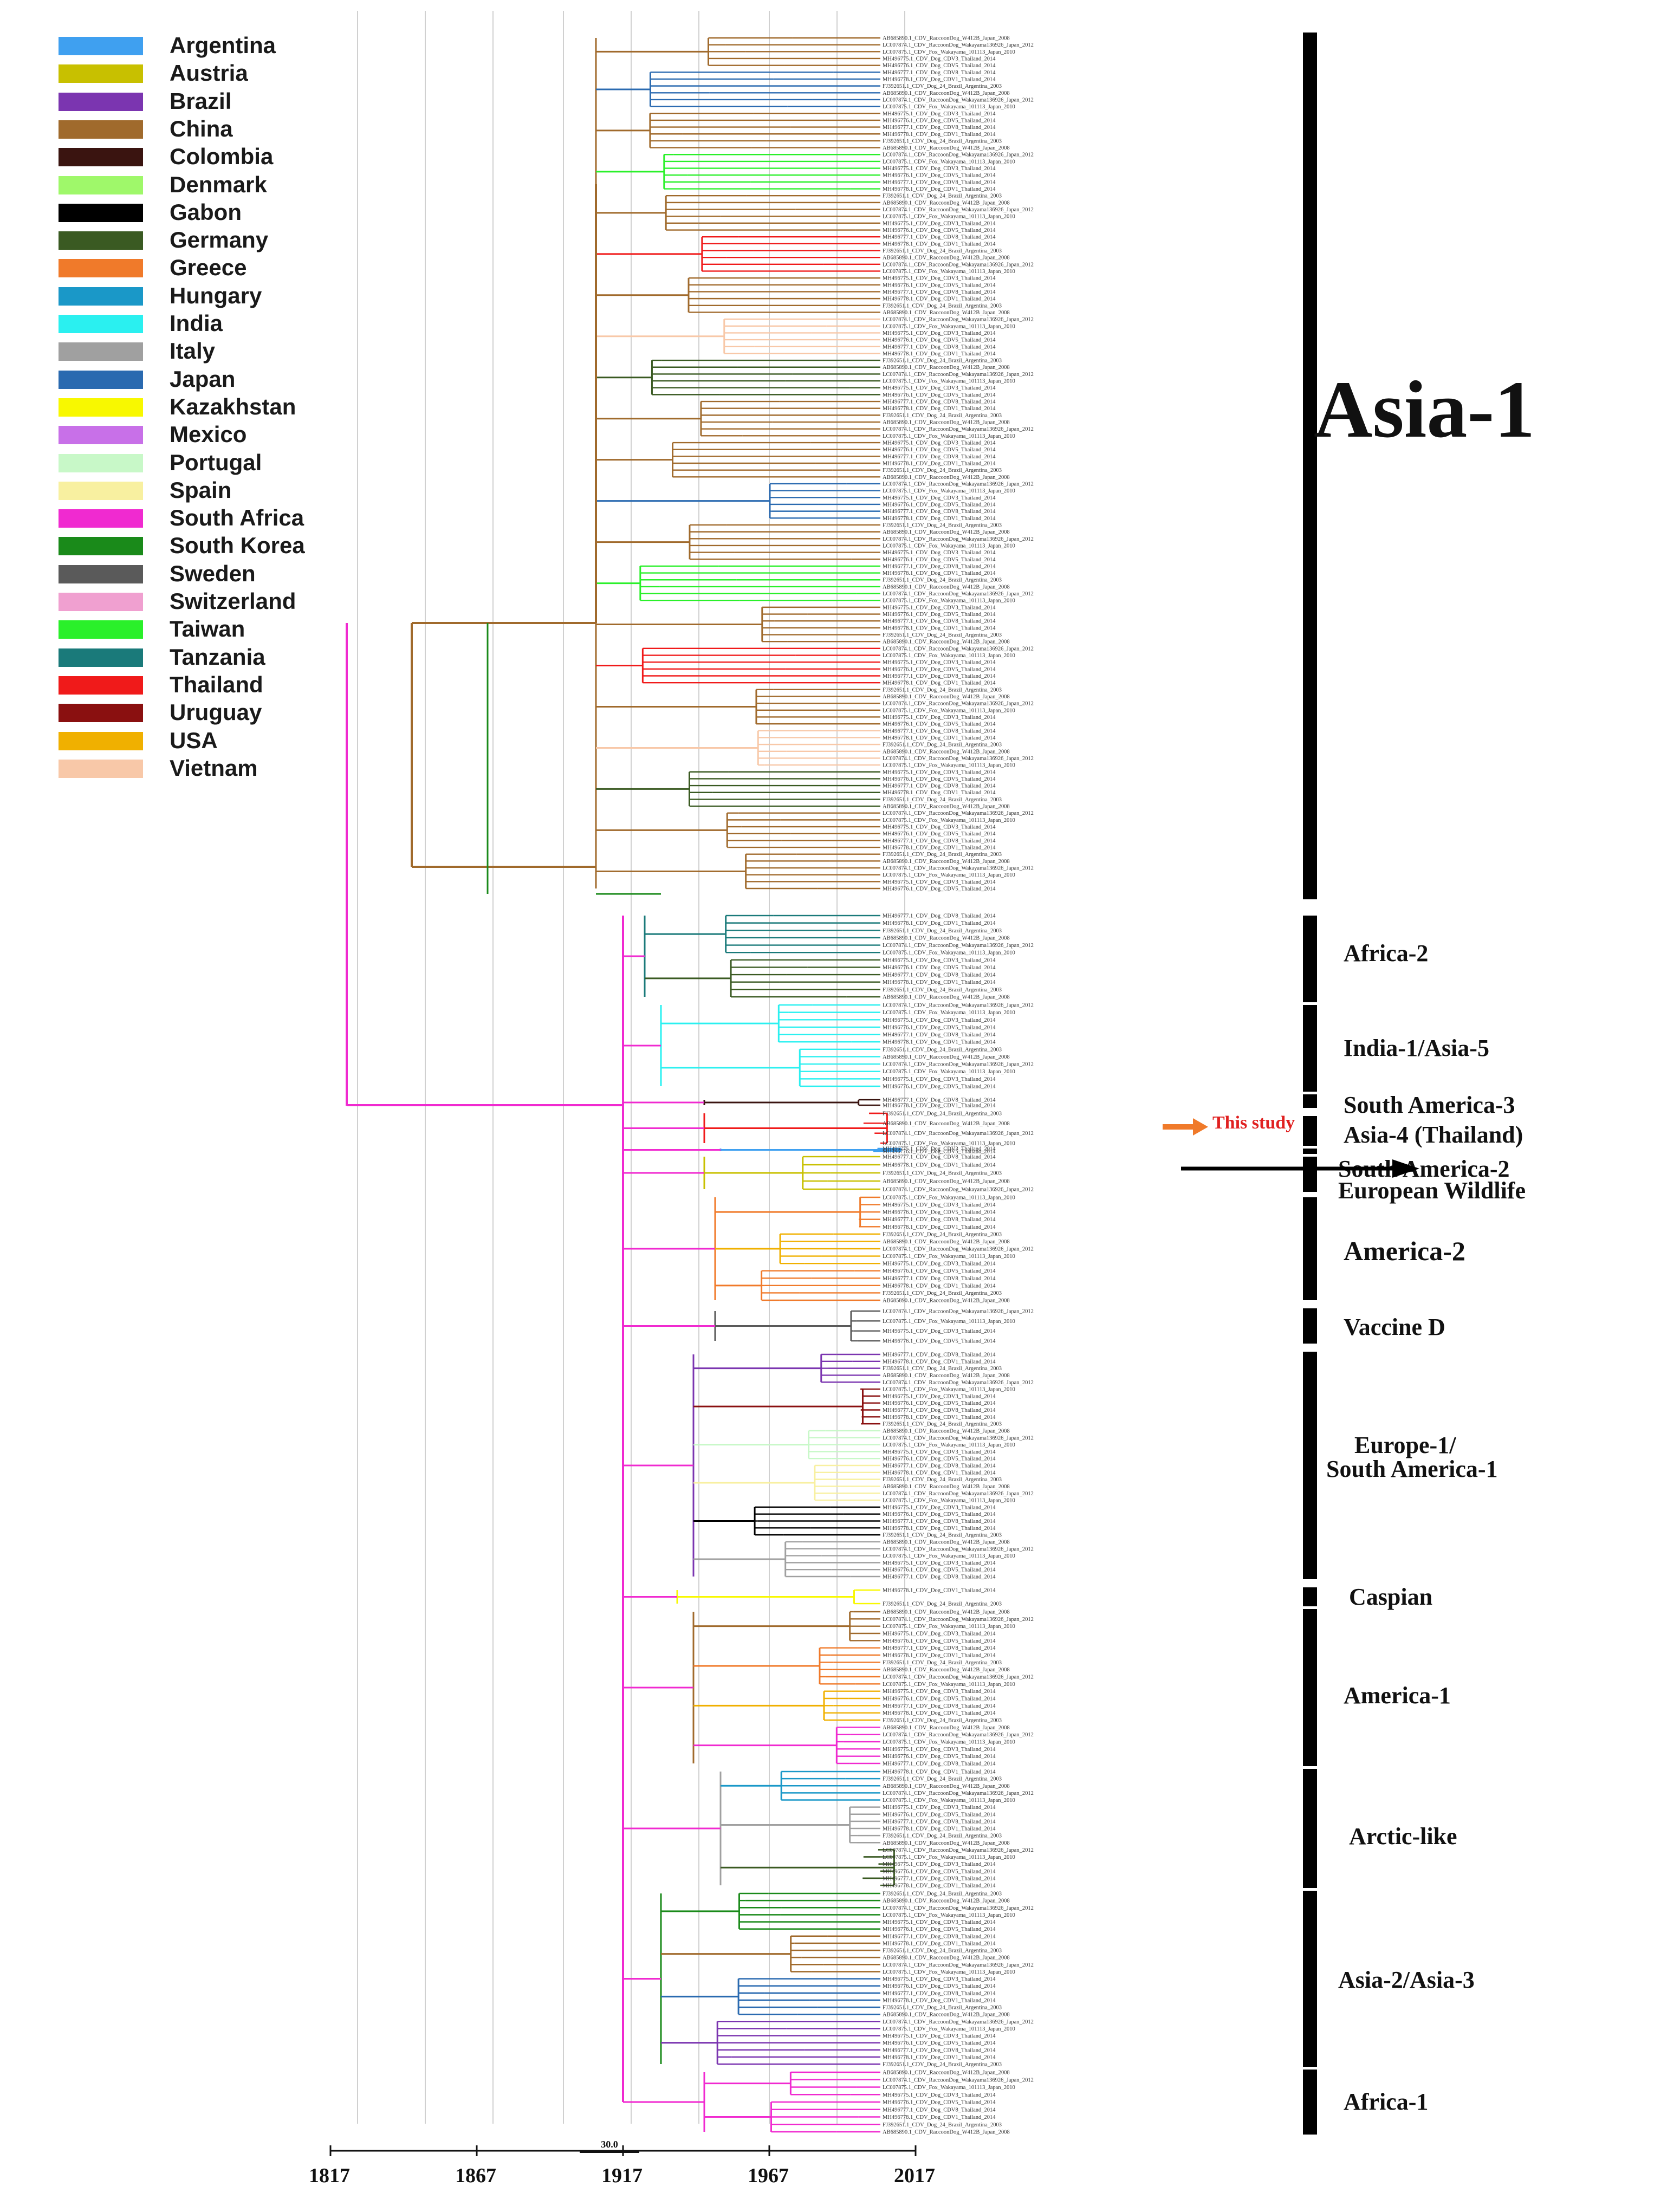  What do you see at coordinates (249, 212) in the screenshot?
I see `legend-item: Gabon` at bounding box center [249, 212].